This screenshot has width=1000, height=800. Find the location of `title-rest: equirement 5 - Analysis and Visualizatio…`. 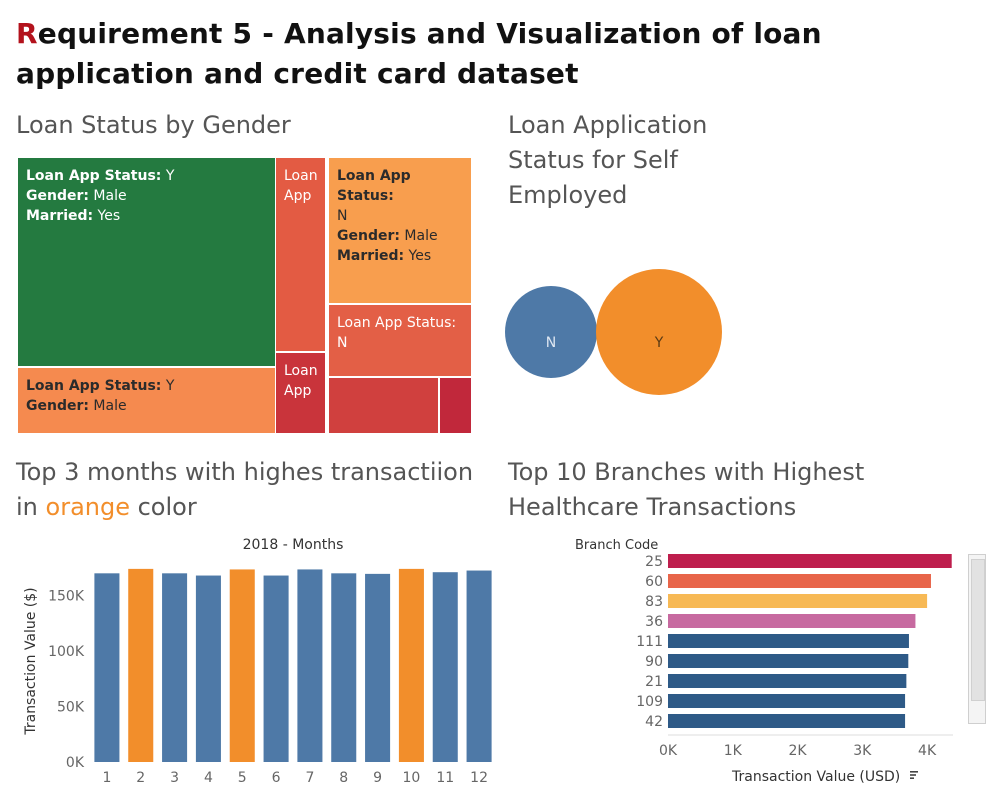

title-rest: equirement 5 - Analysis and Visualizatio… is located at coordinates (419, 53).